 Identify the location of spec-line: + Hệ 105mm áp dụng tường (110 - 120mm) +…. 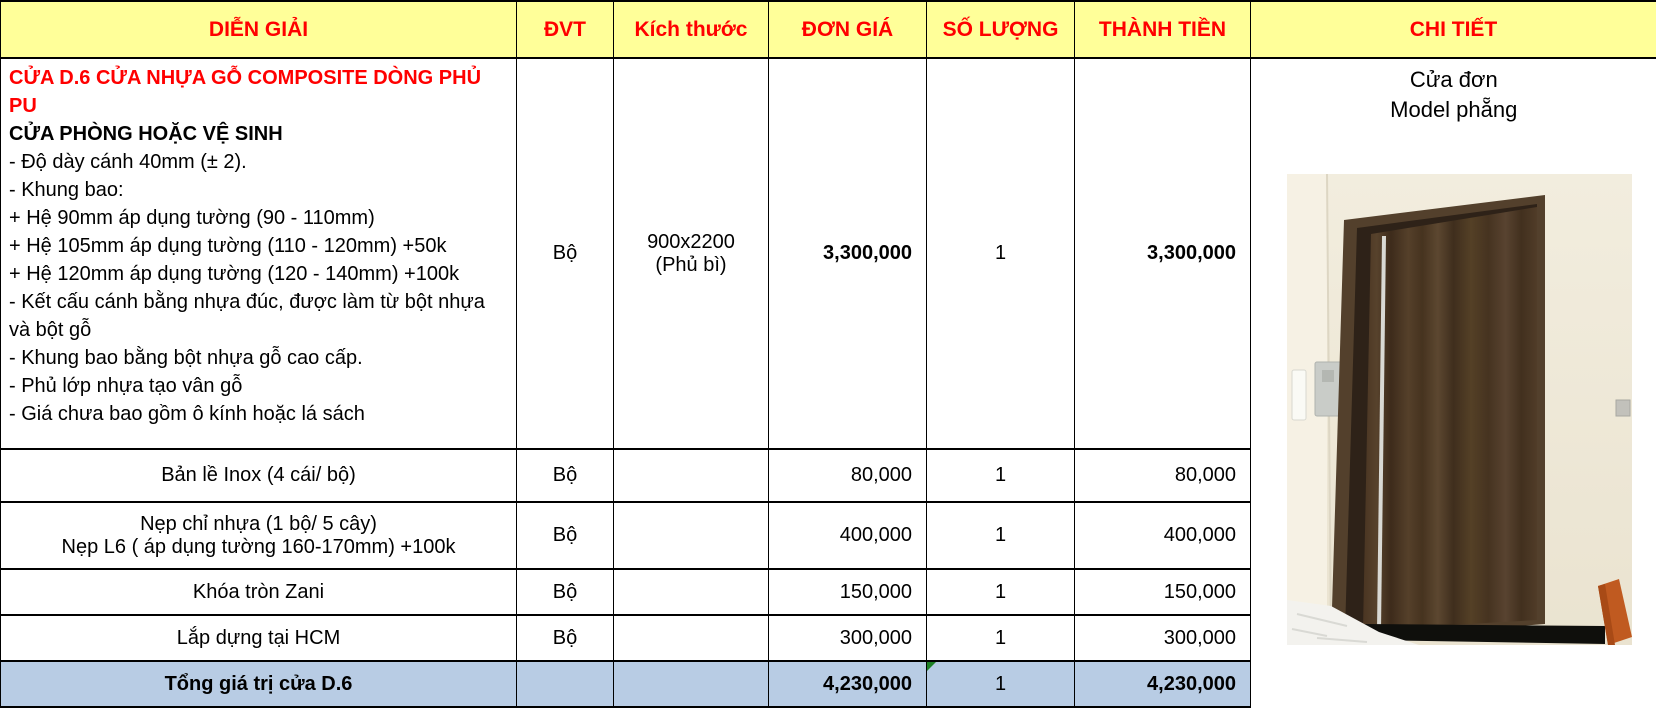
(228, 246).